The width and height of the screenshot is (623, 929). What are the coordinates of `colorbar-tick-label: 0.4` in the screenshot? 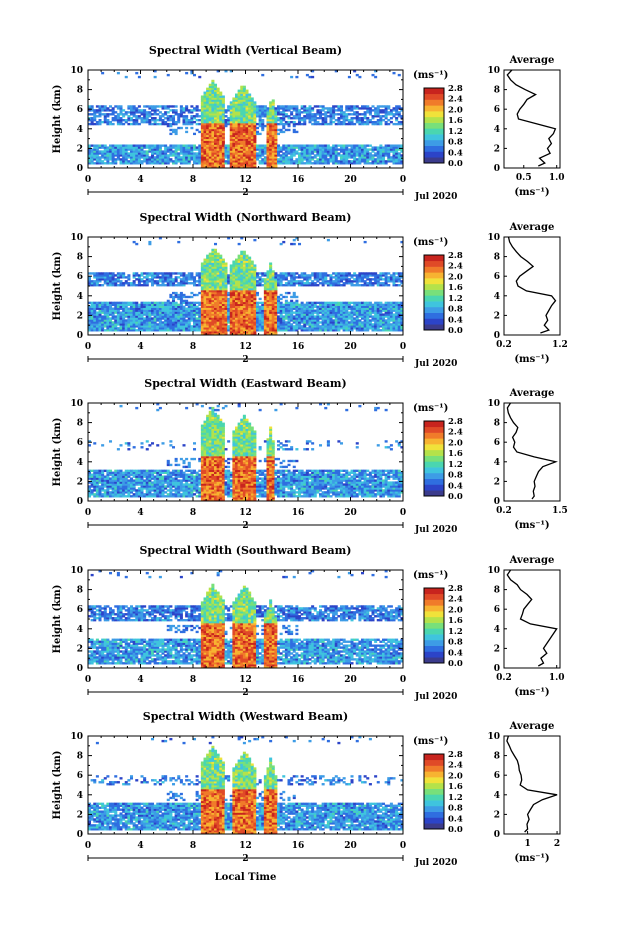 It's located at (455, 153).